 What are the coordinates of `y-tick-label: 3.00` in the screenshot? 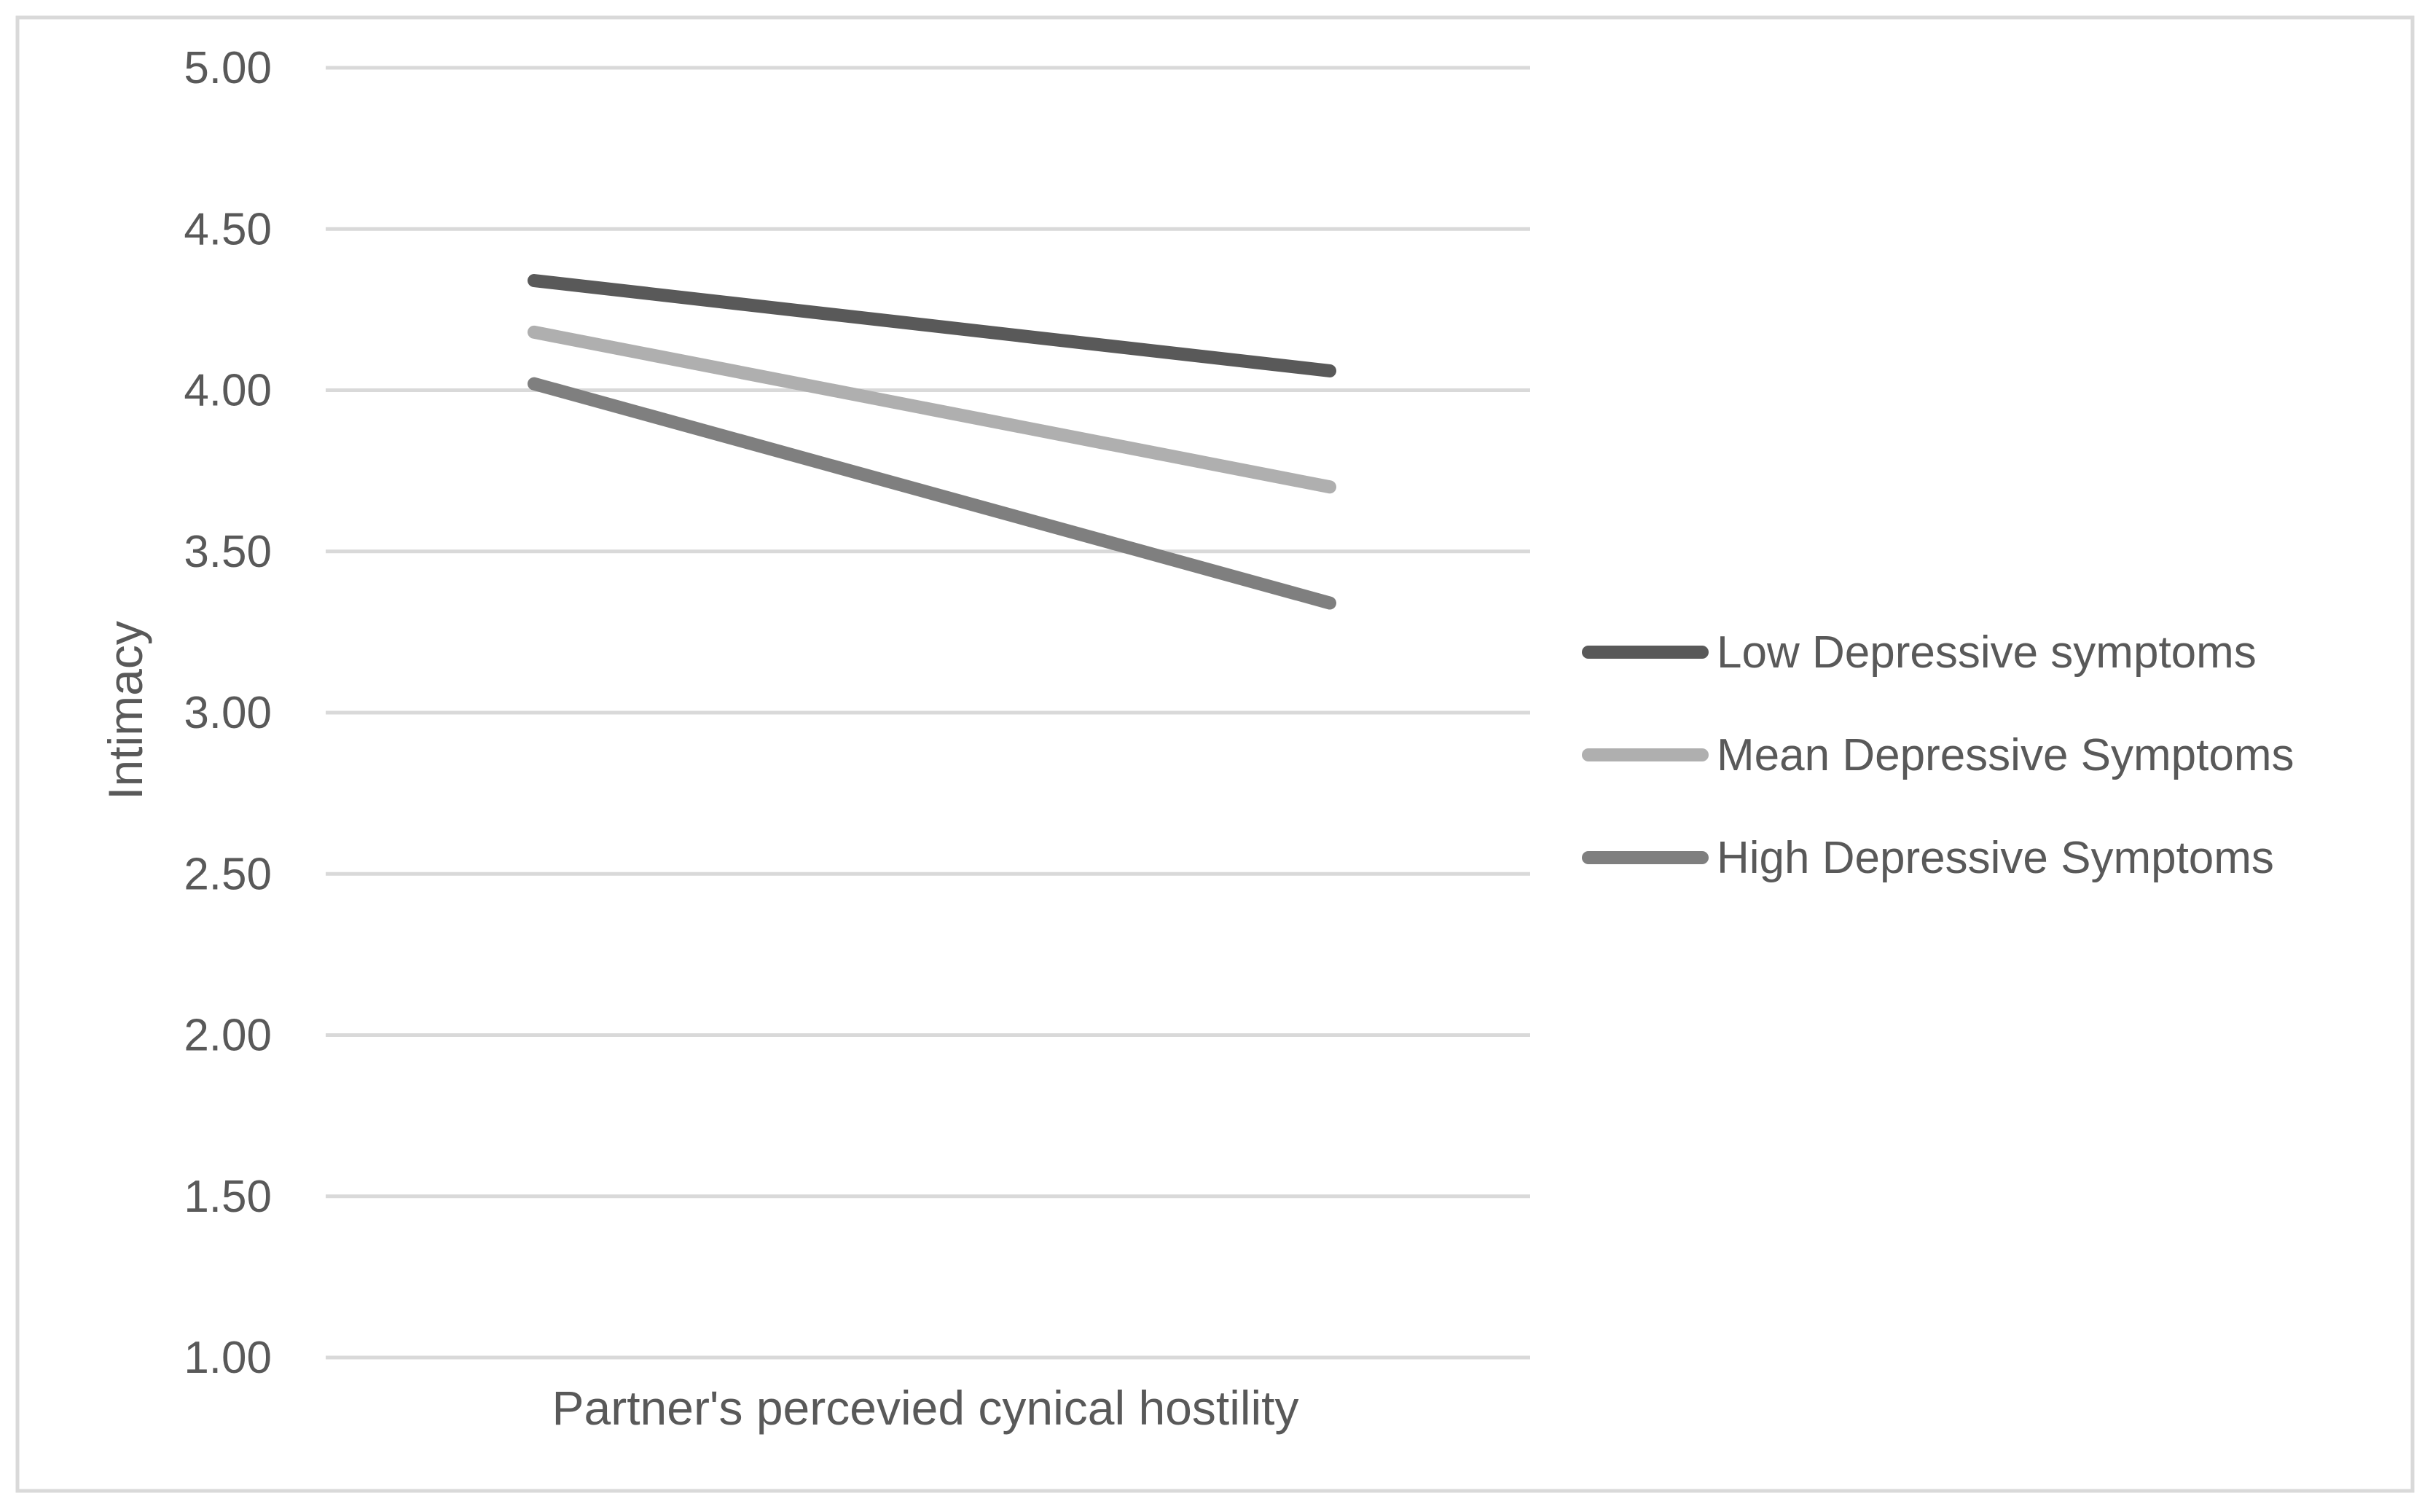 It's located at (228, 713).